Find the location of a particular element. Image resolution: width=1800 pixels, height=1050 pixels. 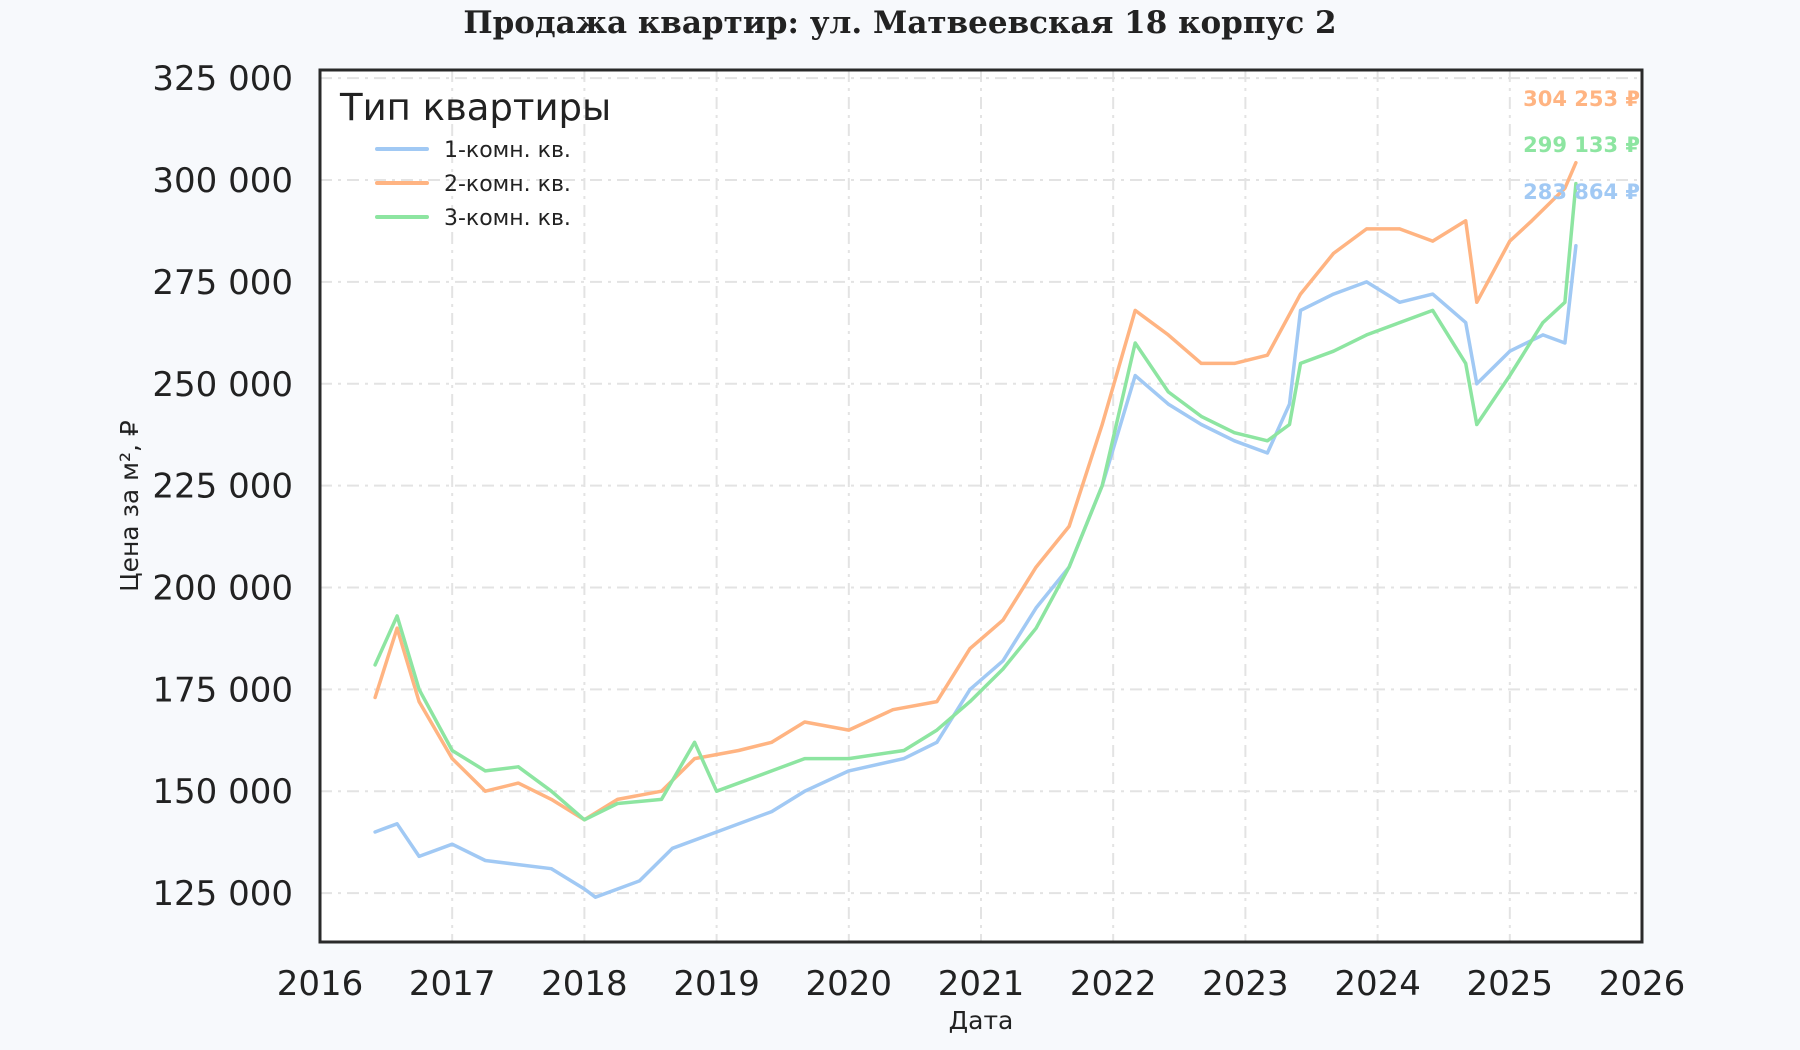

y-tick-label: 250 000 is located at coordinates (222, 385).